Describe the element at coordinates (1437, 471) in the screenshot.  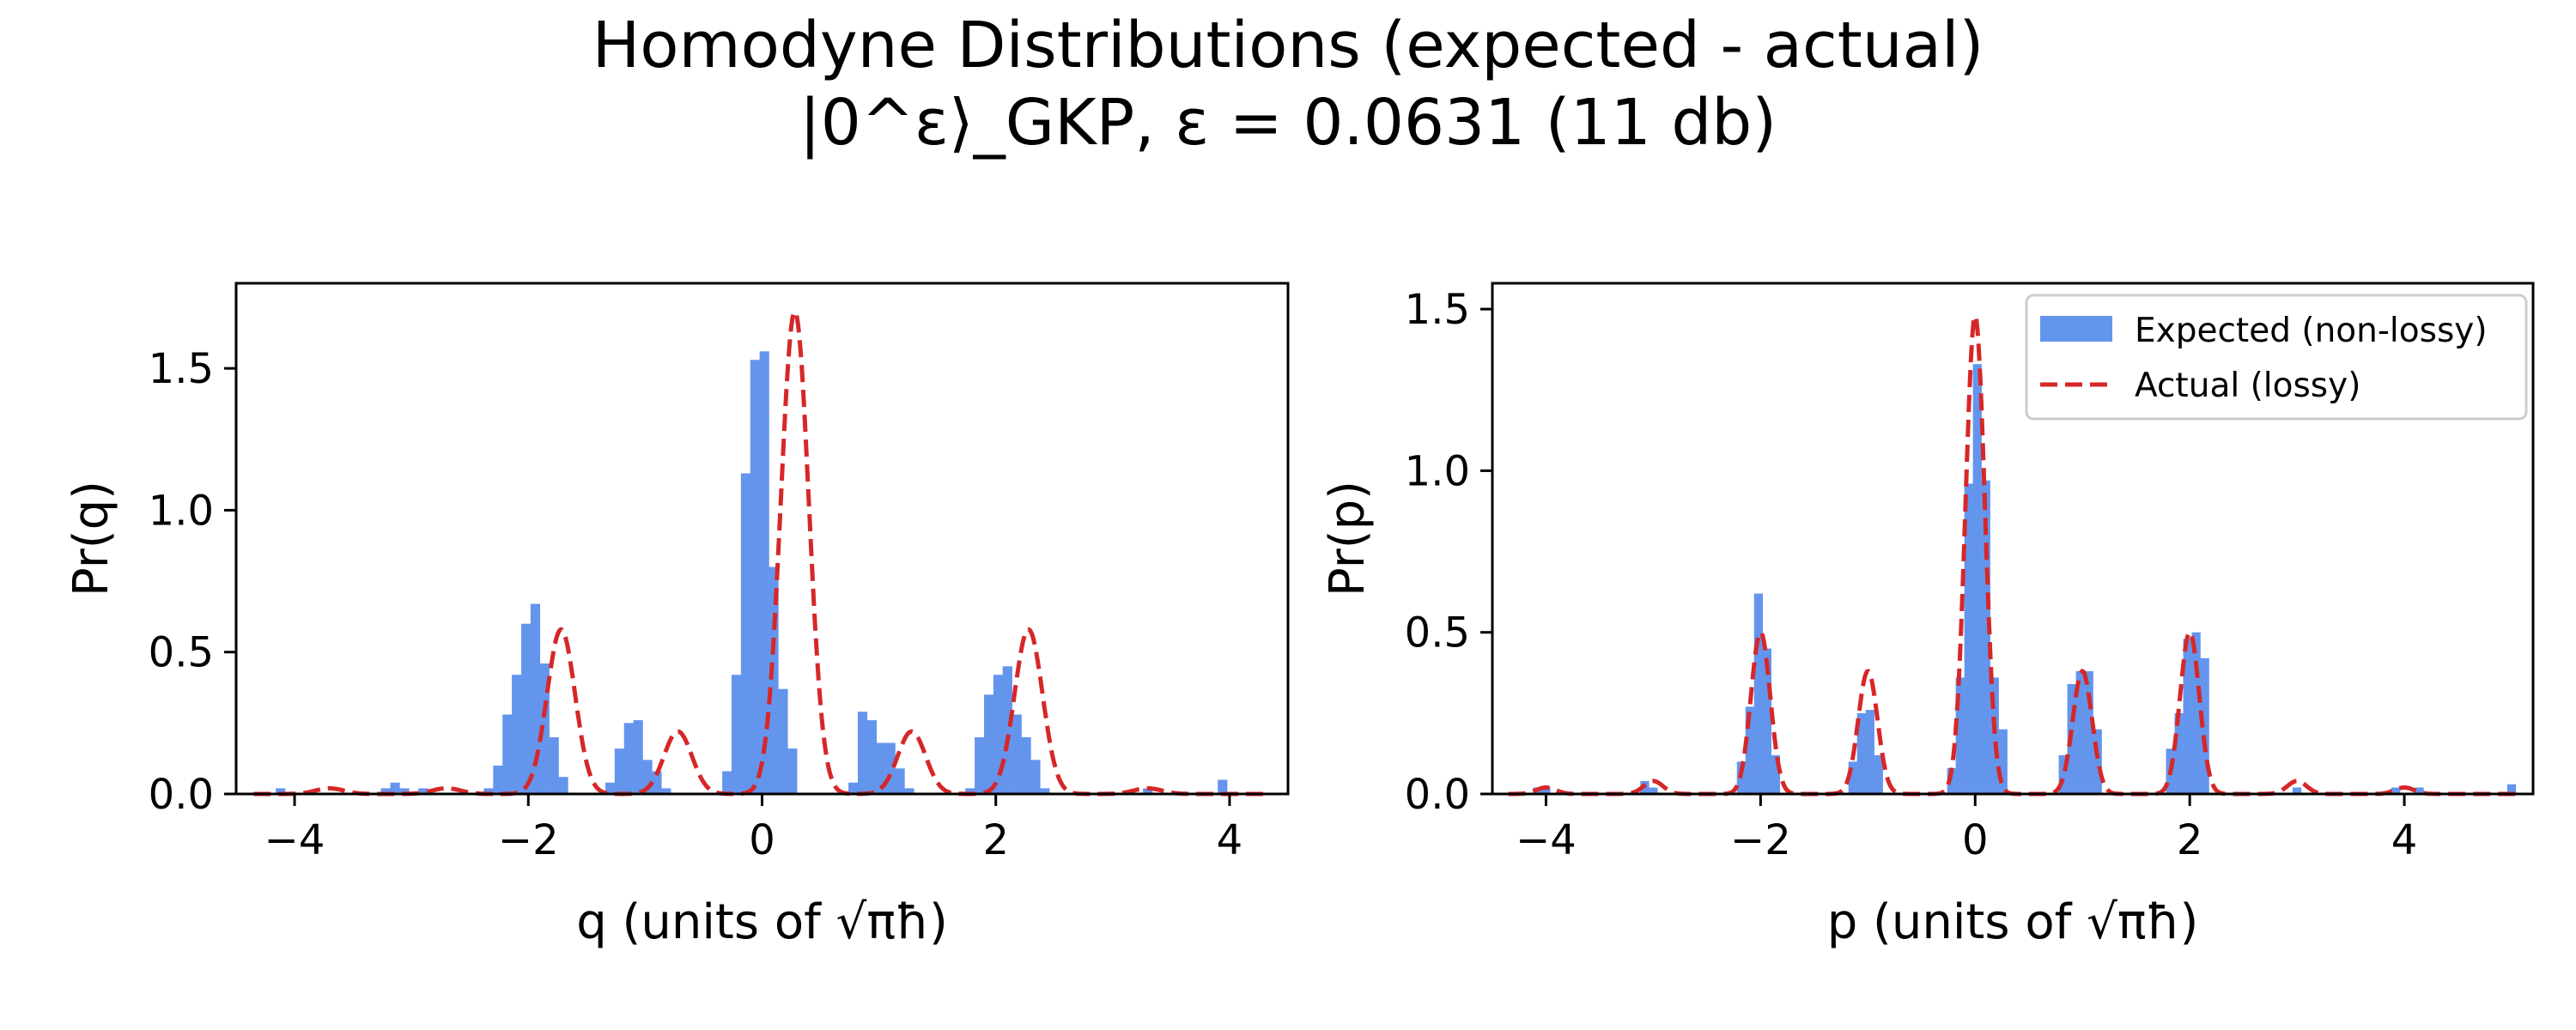
I see `right-ytick-label-2: 1.0` at that location.